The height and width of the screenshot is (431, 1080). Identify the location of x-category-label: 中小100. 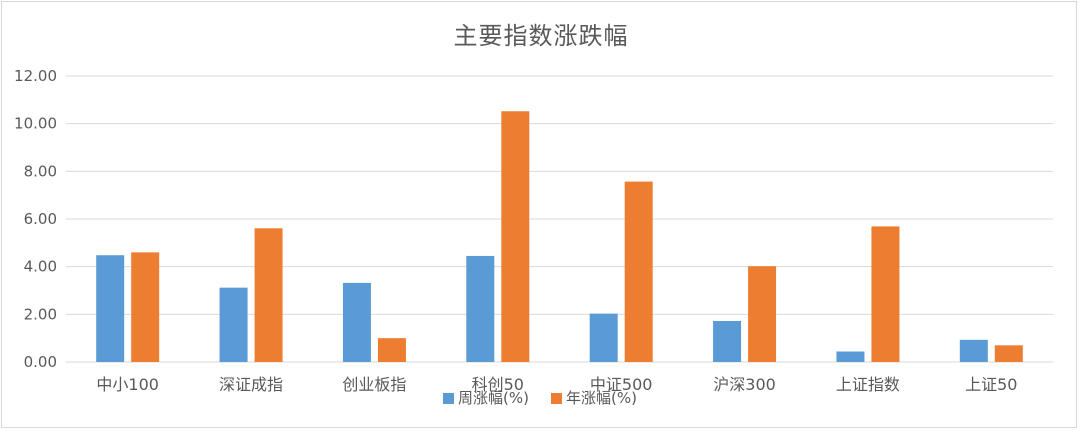
(127, 384).